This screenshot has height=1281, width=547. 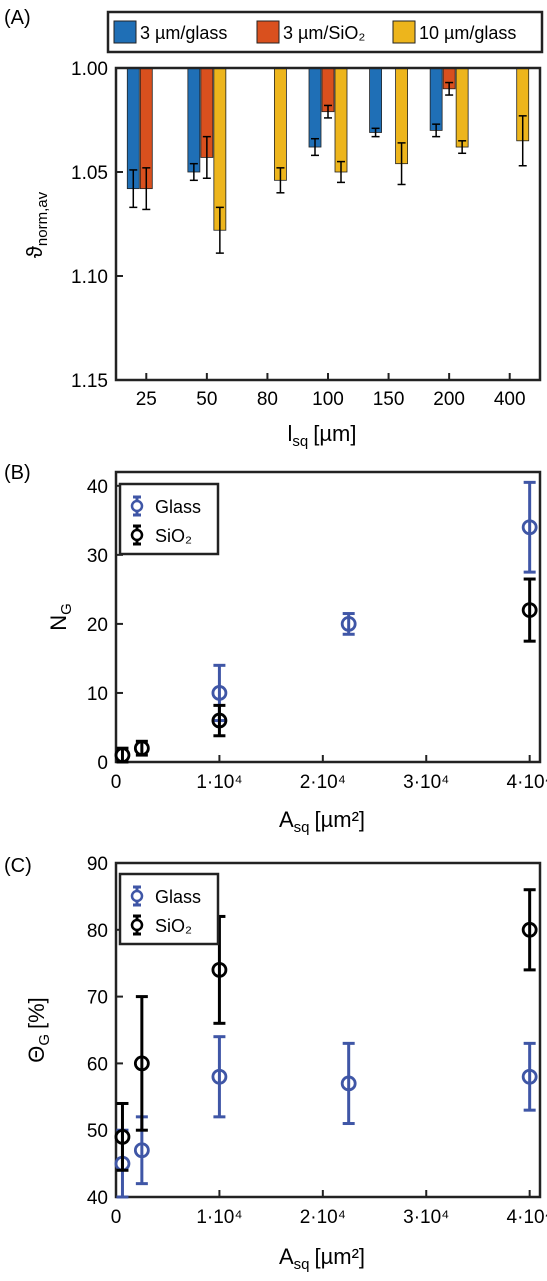 What do you see at coordinates (89, 173) in the screenshot?
I see `y-tick-label: 1.05` at bounding box center [89, 173].